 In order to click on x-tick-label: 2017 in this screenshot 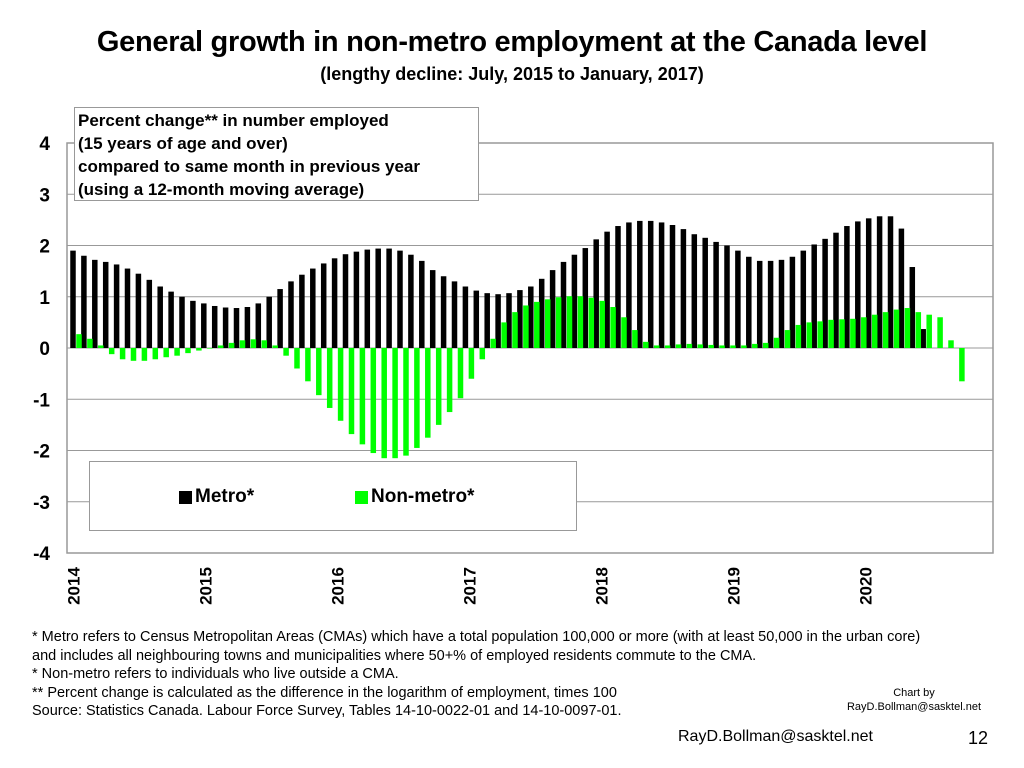, I will do `click(469, 586)`.